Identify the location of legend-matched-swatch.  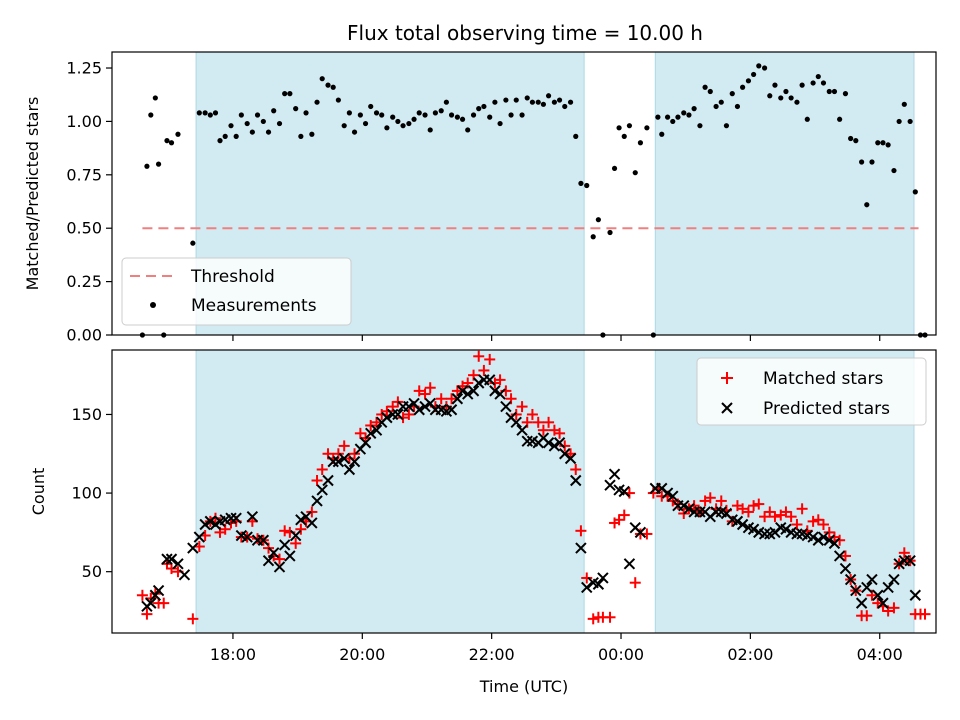
(727, 378).